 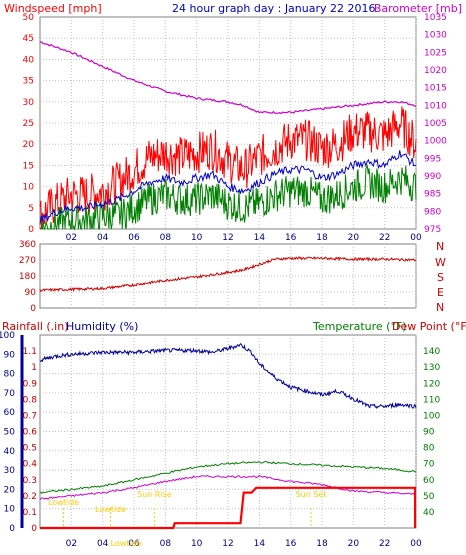 What do you see at coordinates (228, 488) in the screenshot?
I see `dewpoint-line` at bounding box center [228, 488].